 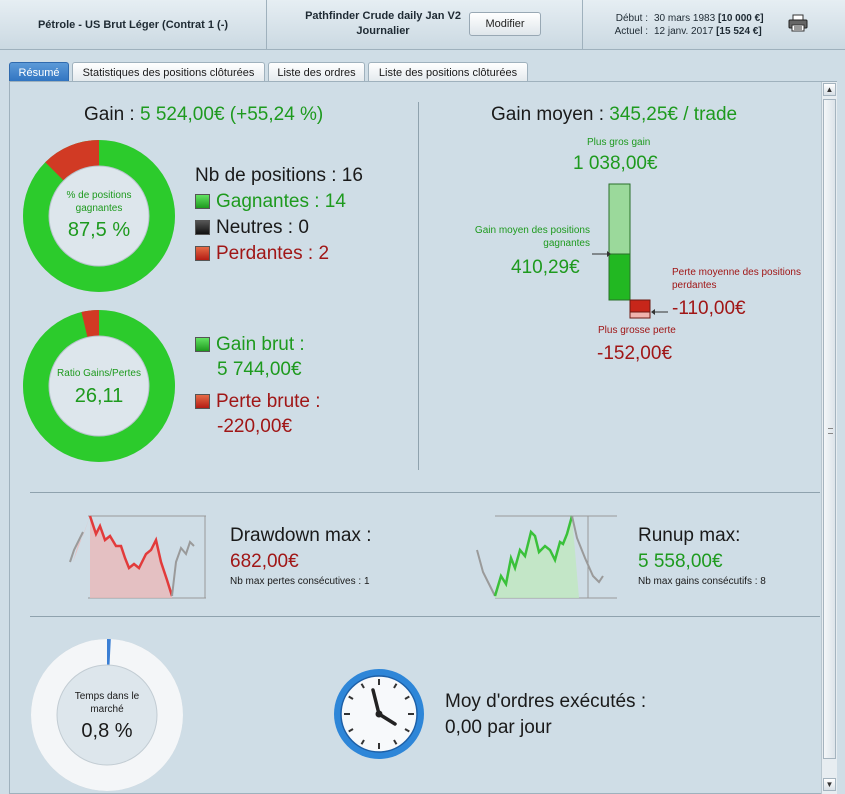 I want to click on gross-gain-value: 5 744,00€, so click(x=259, y=369).